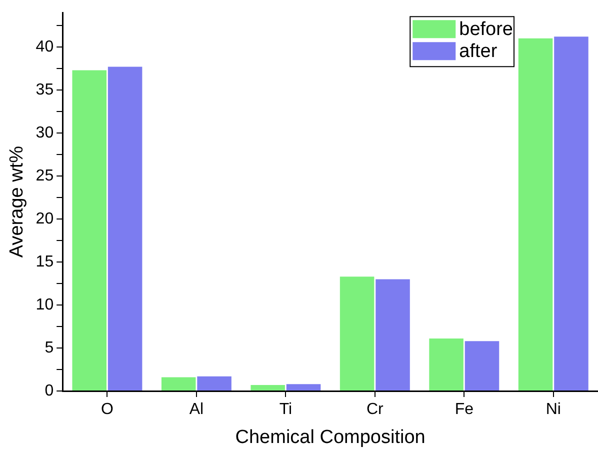  Describe the element at coordinates (285, 409) in the screenshot. I see `x-tick-label: Ti` at that location.